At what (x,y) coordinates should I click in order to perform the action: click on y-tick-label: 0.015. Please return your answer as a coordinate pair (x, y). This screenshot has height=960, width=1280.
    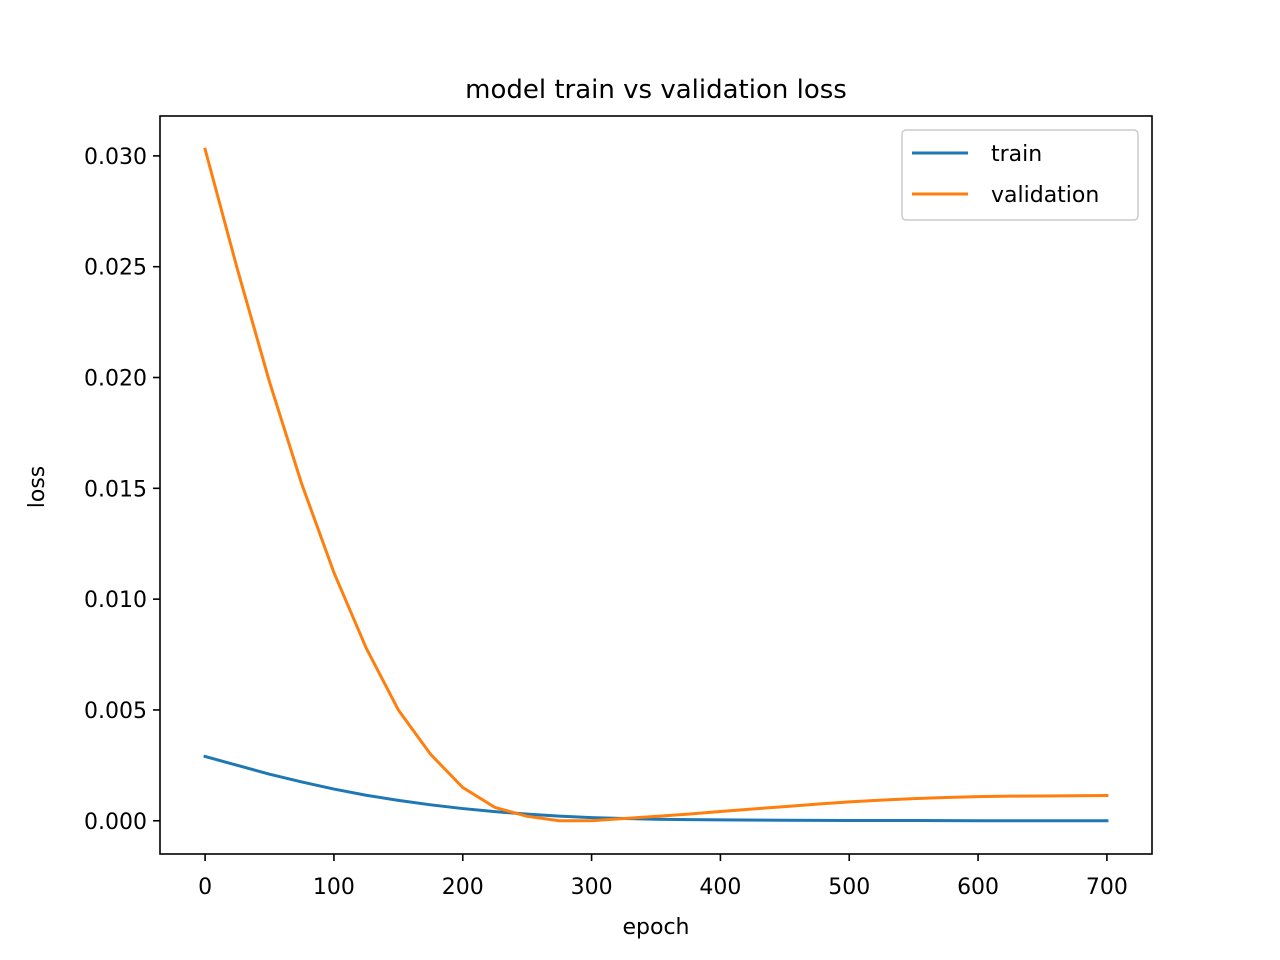
    Looking at the image, I should click on (115, 489).